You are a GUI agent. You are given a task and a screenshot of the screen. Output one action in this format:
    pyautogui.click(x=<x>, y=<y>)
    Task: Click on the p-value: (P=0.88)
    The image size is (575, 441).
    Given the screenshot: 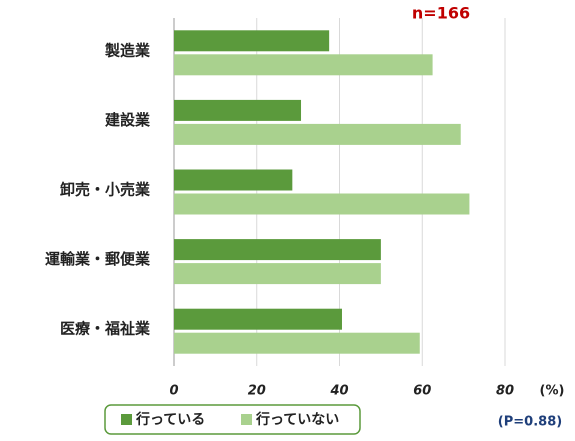 What is the action you would take?
    pyautogui.click(x=530, y=422)
    